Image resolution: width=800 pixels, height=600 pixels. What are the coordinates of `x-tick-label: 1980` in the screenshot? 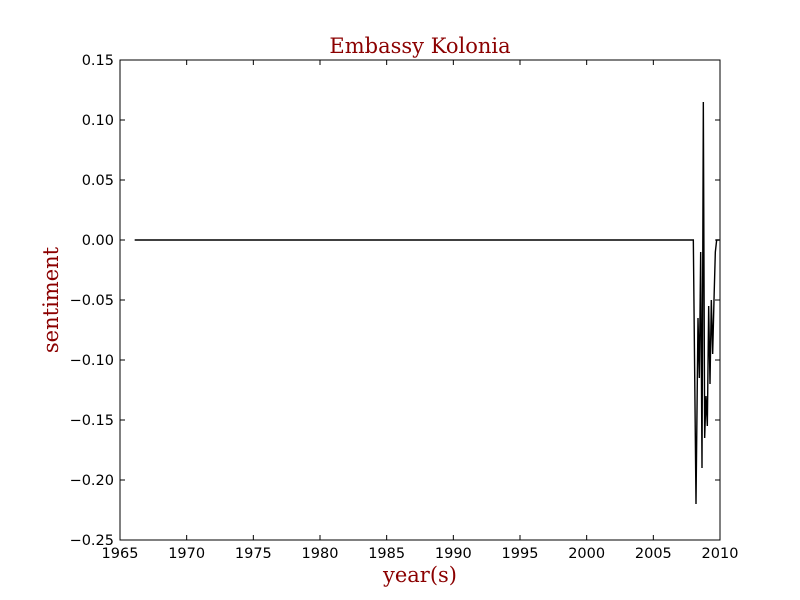 It's located at (320, 554).